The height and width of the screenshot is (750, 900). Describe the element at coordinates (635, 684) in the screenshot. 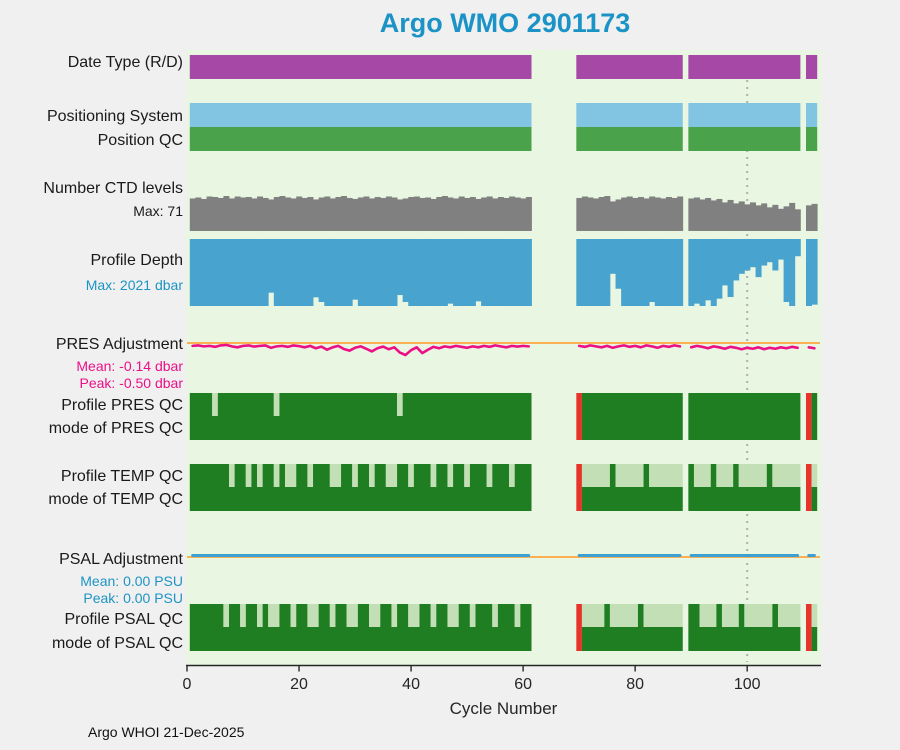

I see `x-tick-label: 80` at that location.